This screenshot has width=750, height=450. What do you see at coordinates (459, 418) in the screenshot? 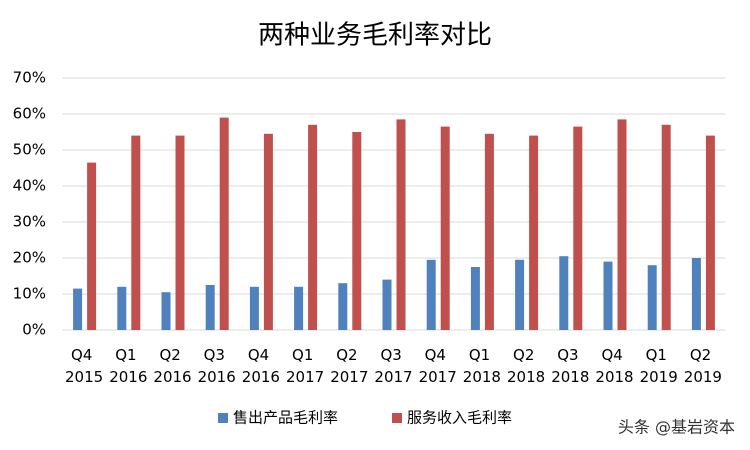
I see `legend-label: 服务收入毛利率` at bounding box center [459, 418].